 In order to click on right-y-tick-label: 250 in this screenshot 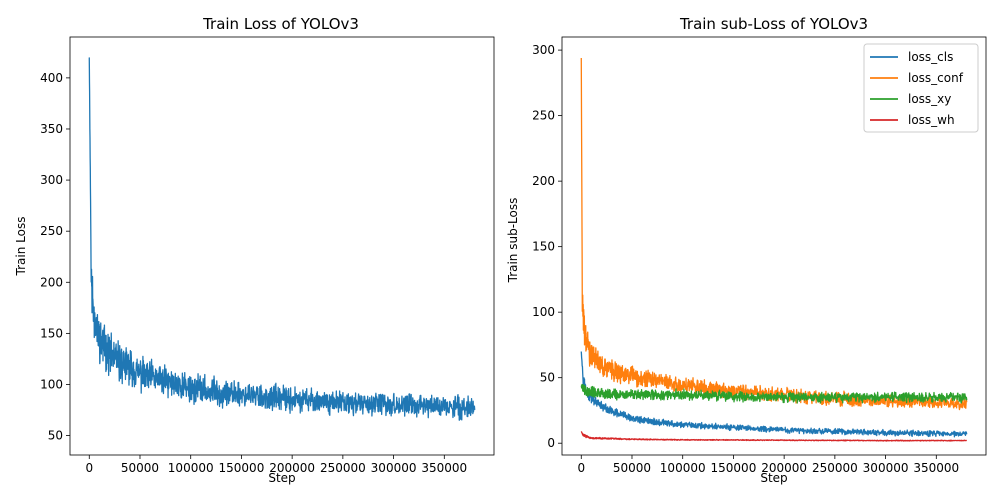, I will do `click(543, 116)`.